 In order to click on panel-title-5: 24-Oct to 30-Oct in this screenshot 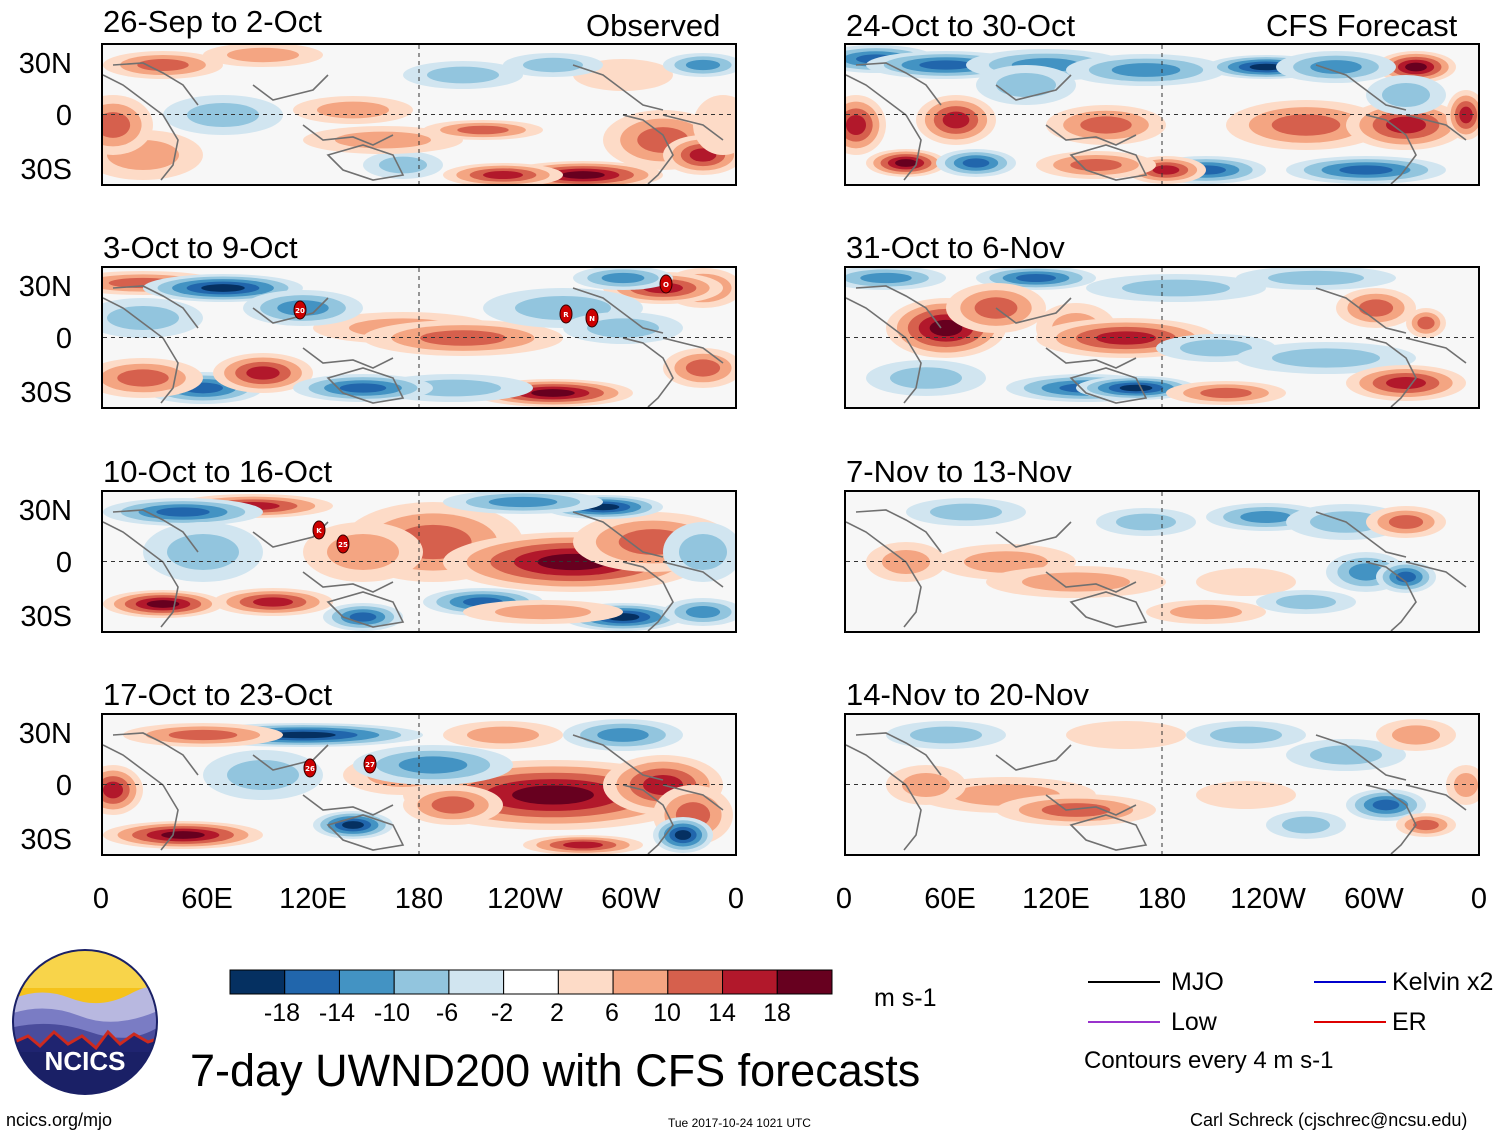, I will do `click(961, 25)`.